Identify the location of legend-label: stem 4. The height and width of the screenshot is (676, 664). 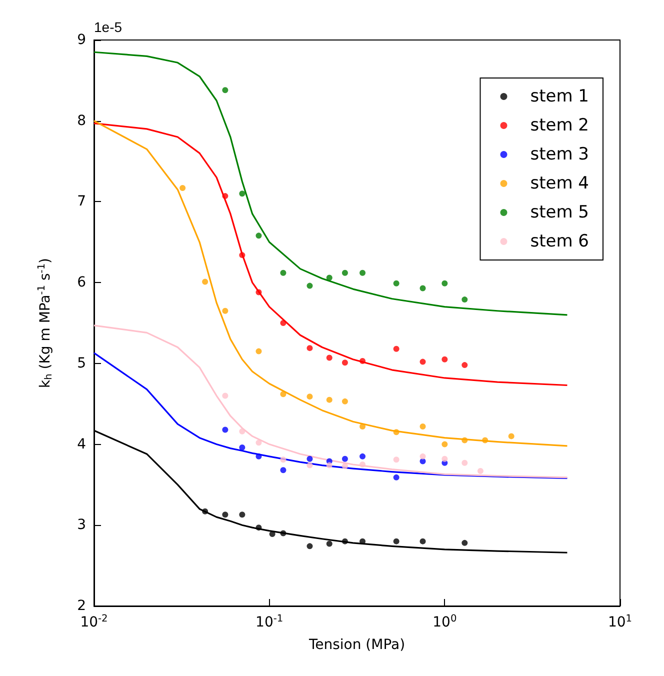
(560, 184).